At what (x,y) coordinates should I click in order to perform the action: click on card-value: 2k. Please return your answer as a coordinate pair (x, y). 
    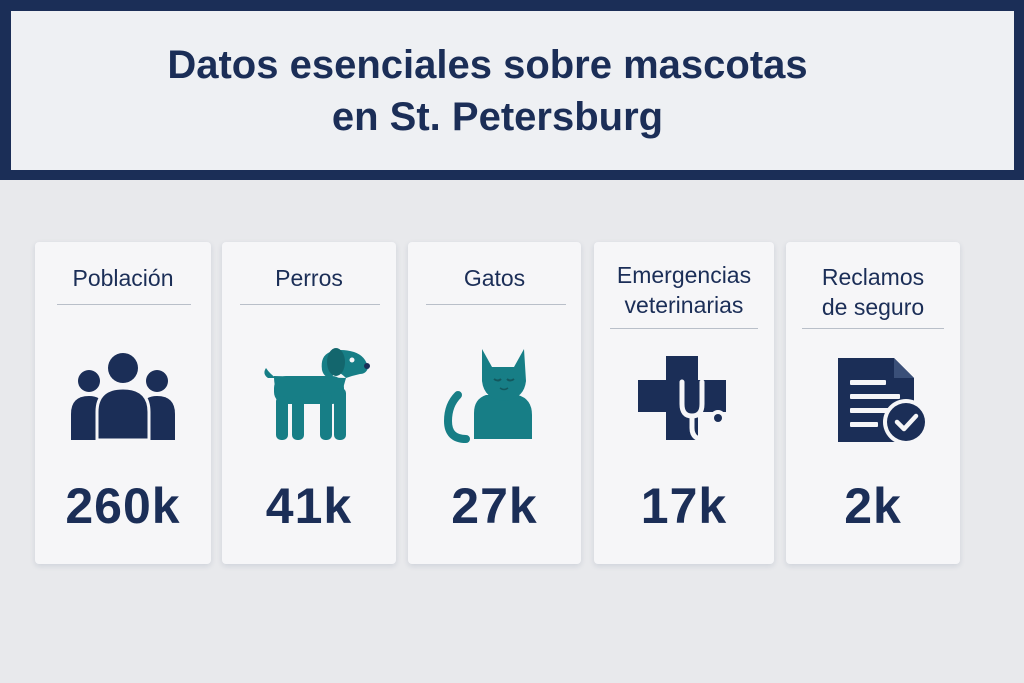
    Looking at the image, I should click on (873, 506).